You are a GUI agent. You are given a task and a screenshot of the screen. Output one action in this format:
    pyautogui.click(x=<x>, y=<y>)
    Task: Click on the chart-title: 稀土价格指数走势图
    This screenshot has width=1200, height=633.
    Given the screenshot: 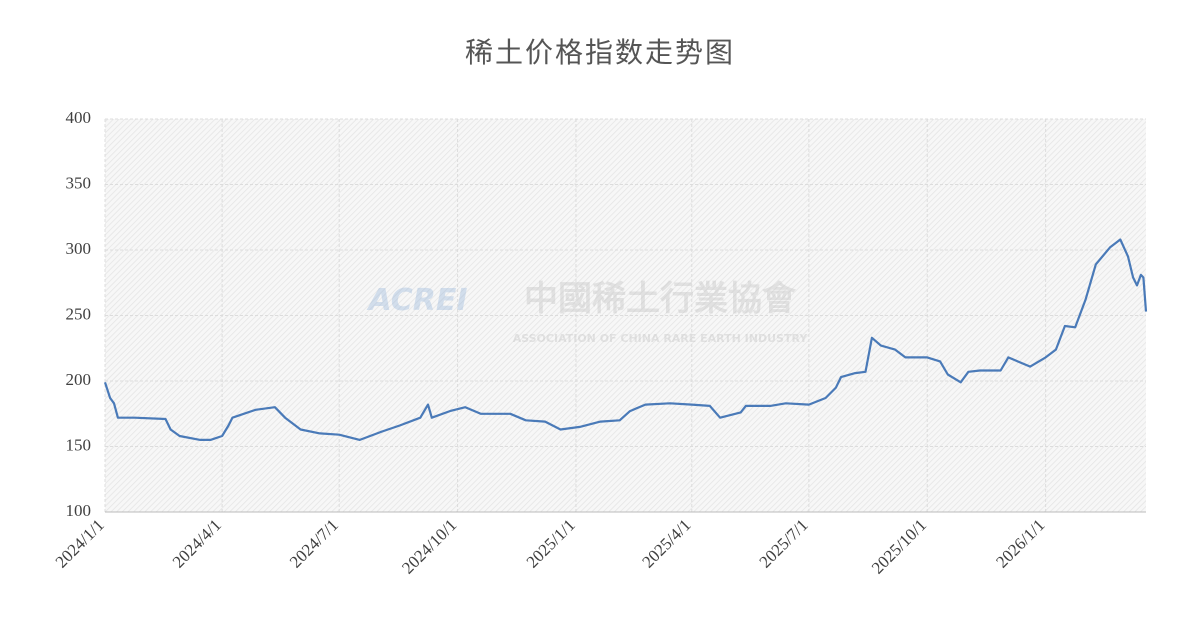 What is the action you would take?
    pyautogui.click(x=600, y=52)
    